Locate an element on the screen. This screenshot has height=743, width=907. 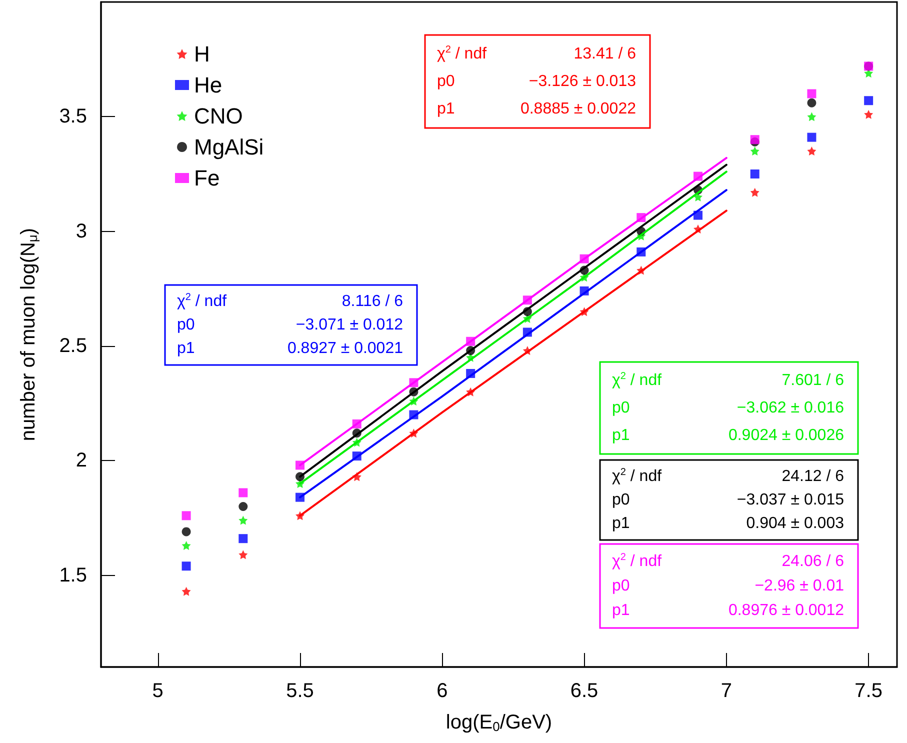
y-tick-label: 2.5 is located at coordinates (73, 345).